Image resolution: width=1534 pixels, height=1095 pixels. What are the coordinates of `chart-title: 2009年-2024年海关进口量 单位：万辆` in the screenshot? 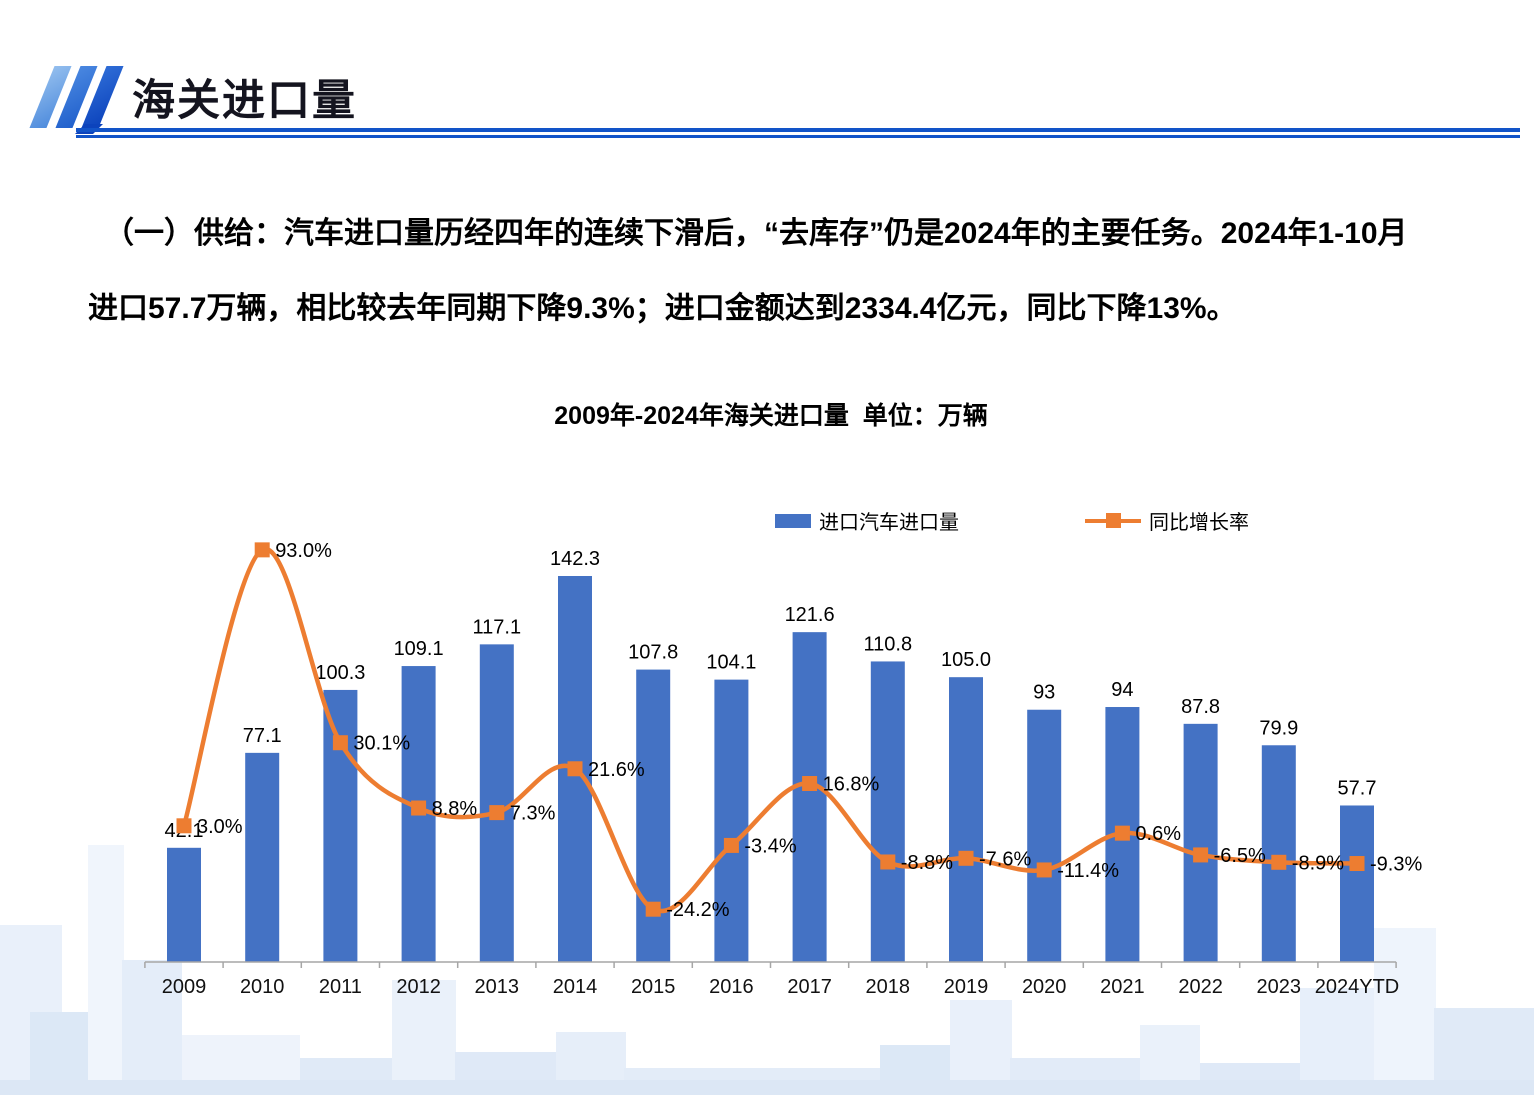 It's located at (771, 416).